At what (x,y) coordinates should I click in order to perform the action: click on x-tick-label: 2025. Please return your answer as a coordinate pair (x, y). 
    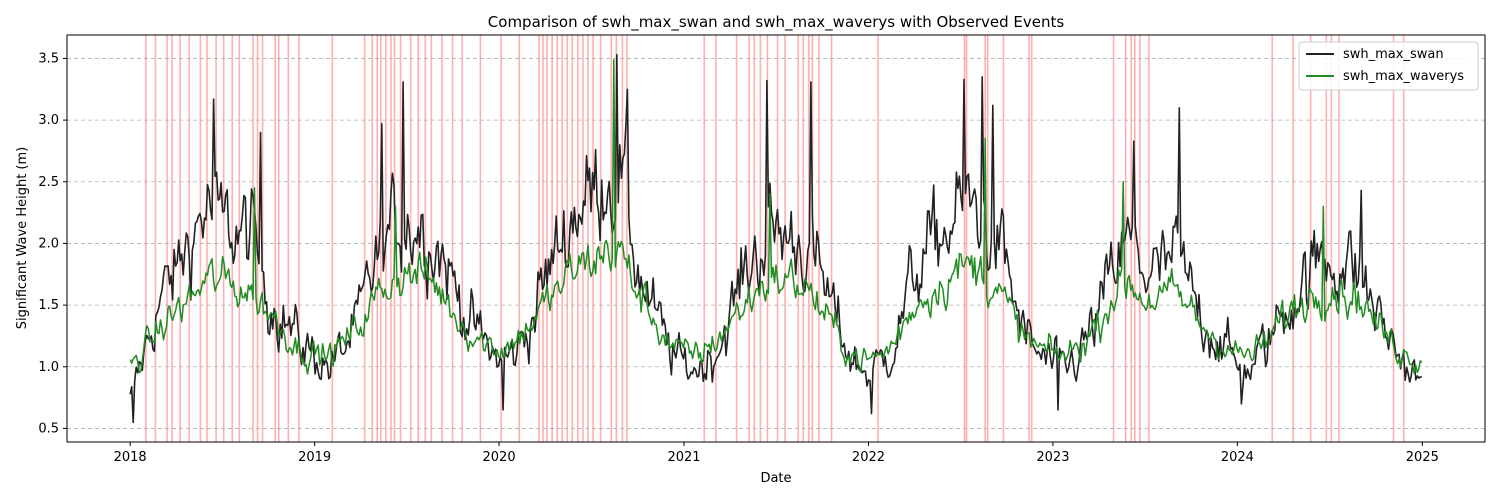
    Looking at the image, I should click on (1422, 457).